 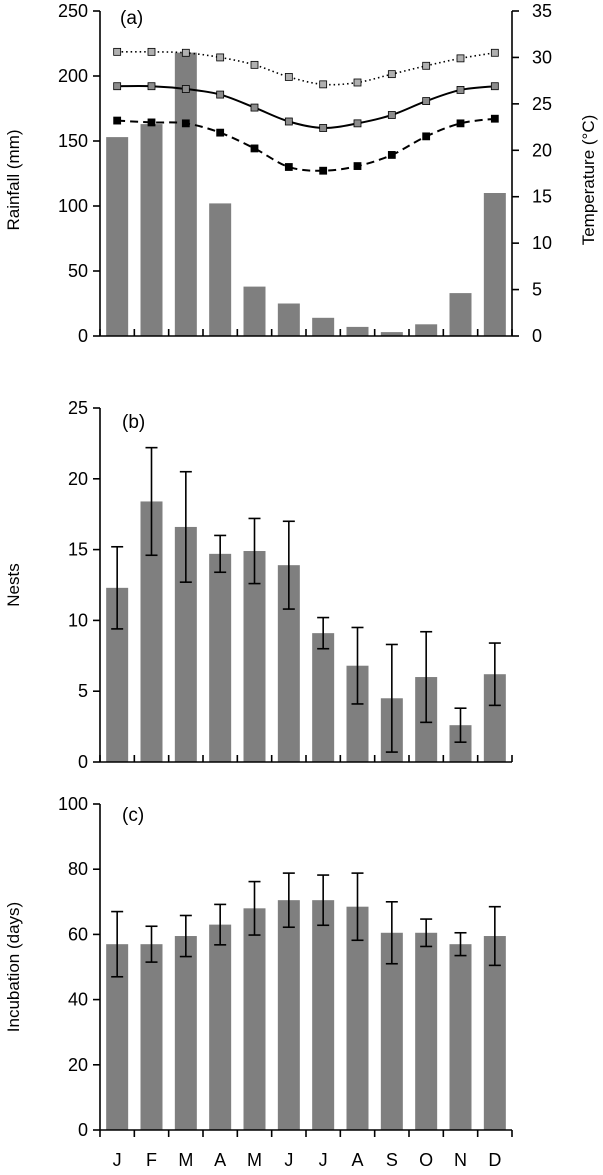 What do you see at coordinates (151, 1160) in the screenshot?
I see `x-tick-label-c-2: F` at bounding box center [151, 1160].